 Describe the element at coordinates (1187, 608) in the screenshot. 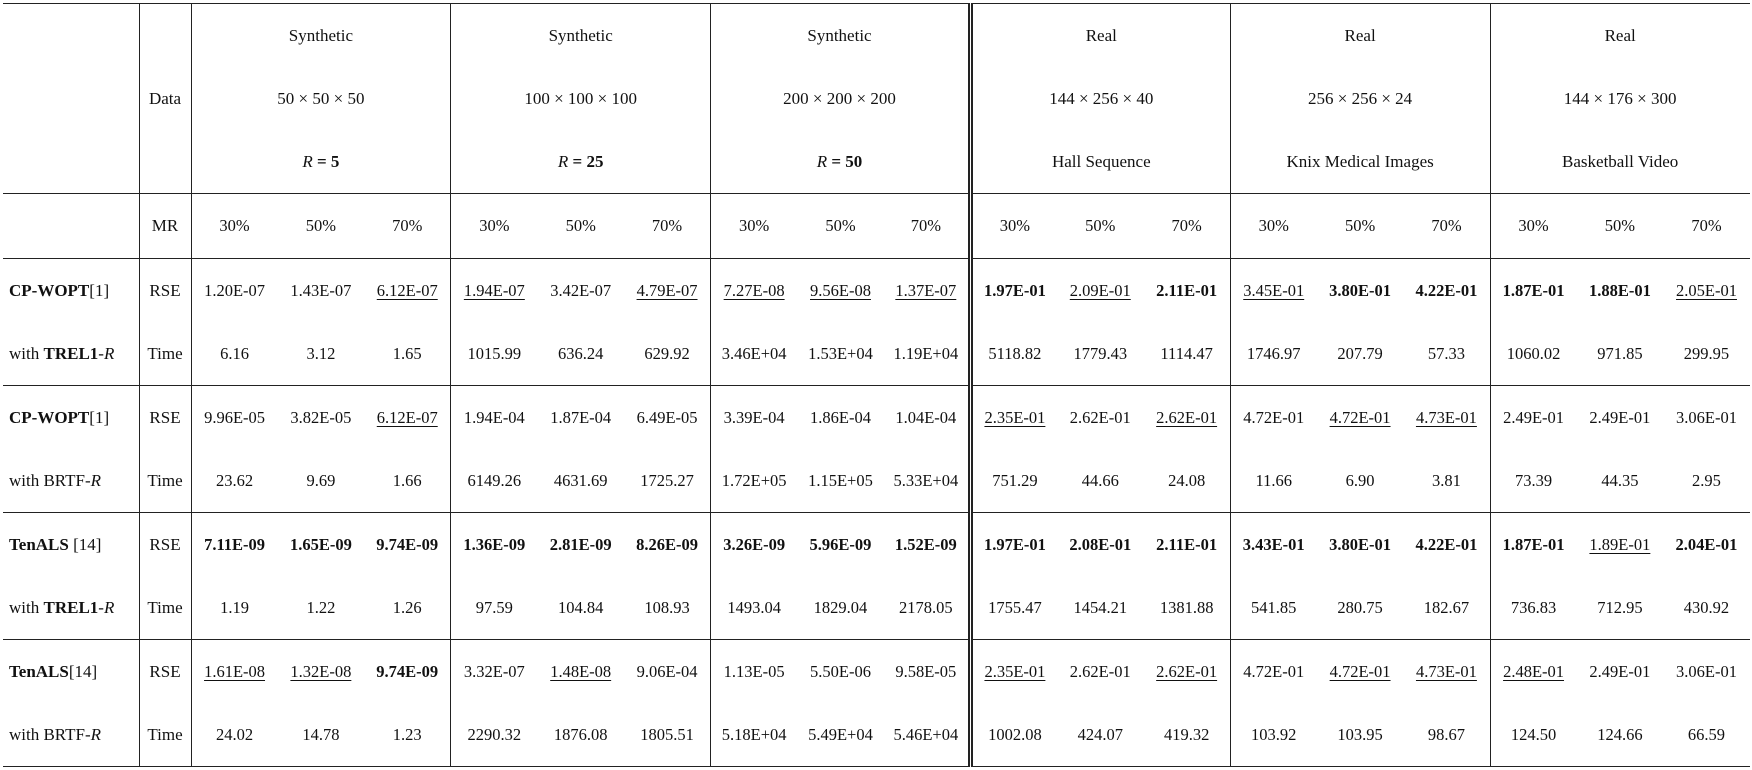

I see `table-cell: 1381.88` at that location.